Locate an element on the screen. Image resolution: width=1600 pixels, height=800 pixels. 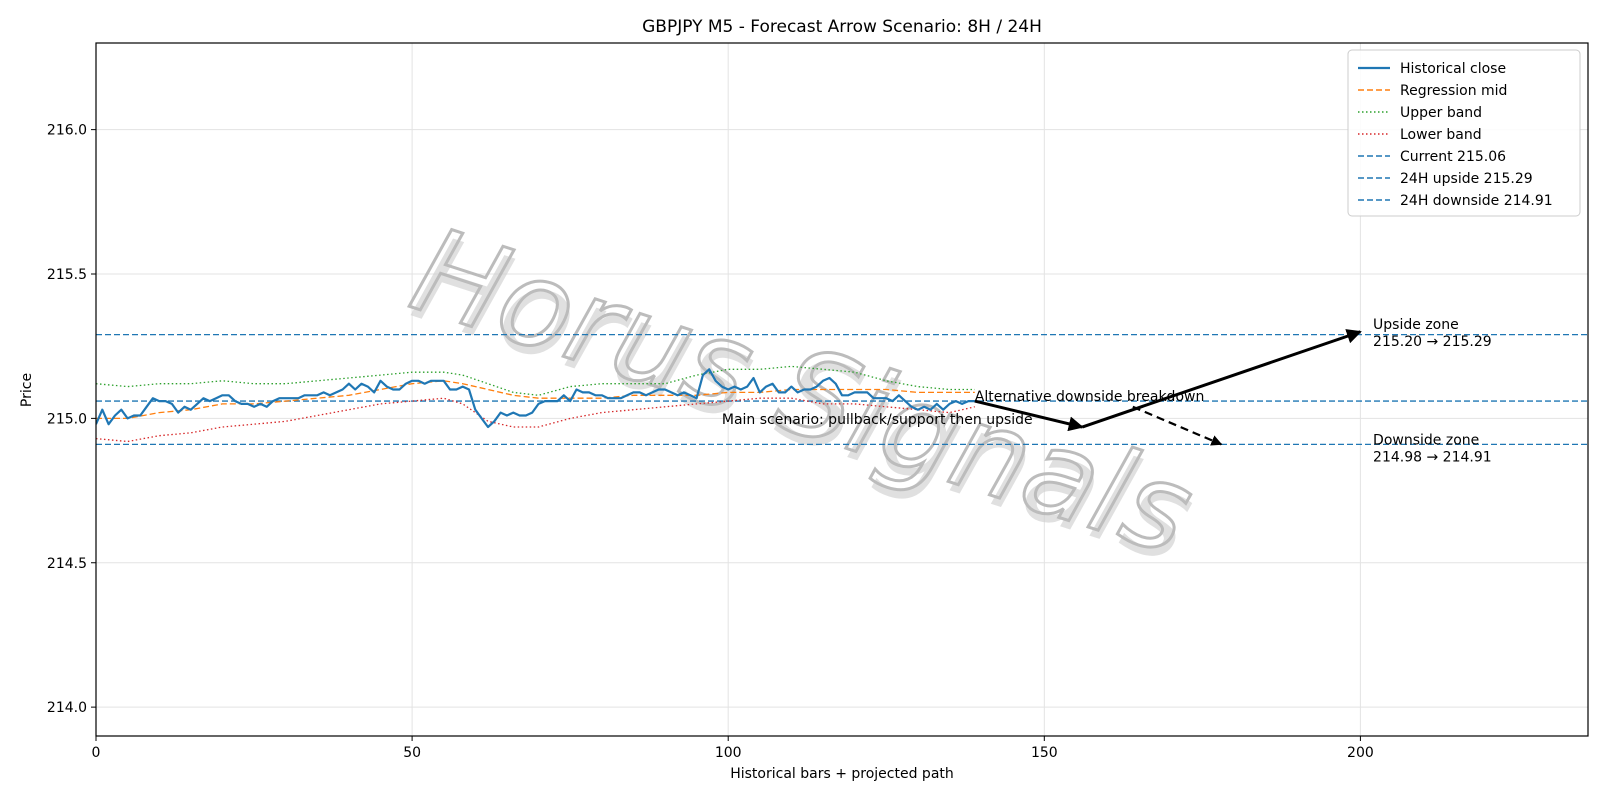
y-tick-label: 214.0 is located at coordinates (67, 708).